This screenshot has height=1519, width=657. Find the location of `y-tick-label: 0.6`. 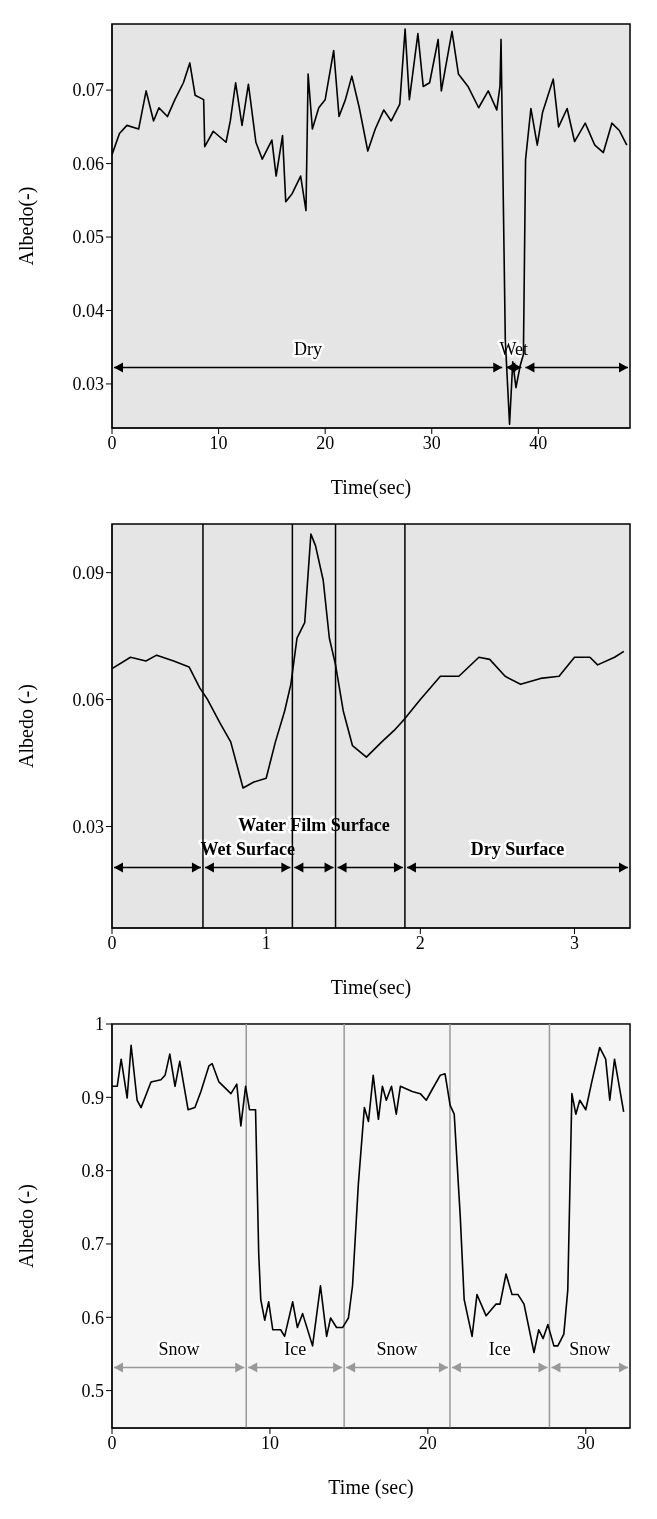

y-tick-label: 0.6 is located at coordinates (92, 1317).